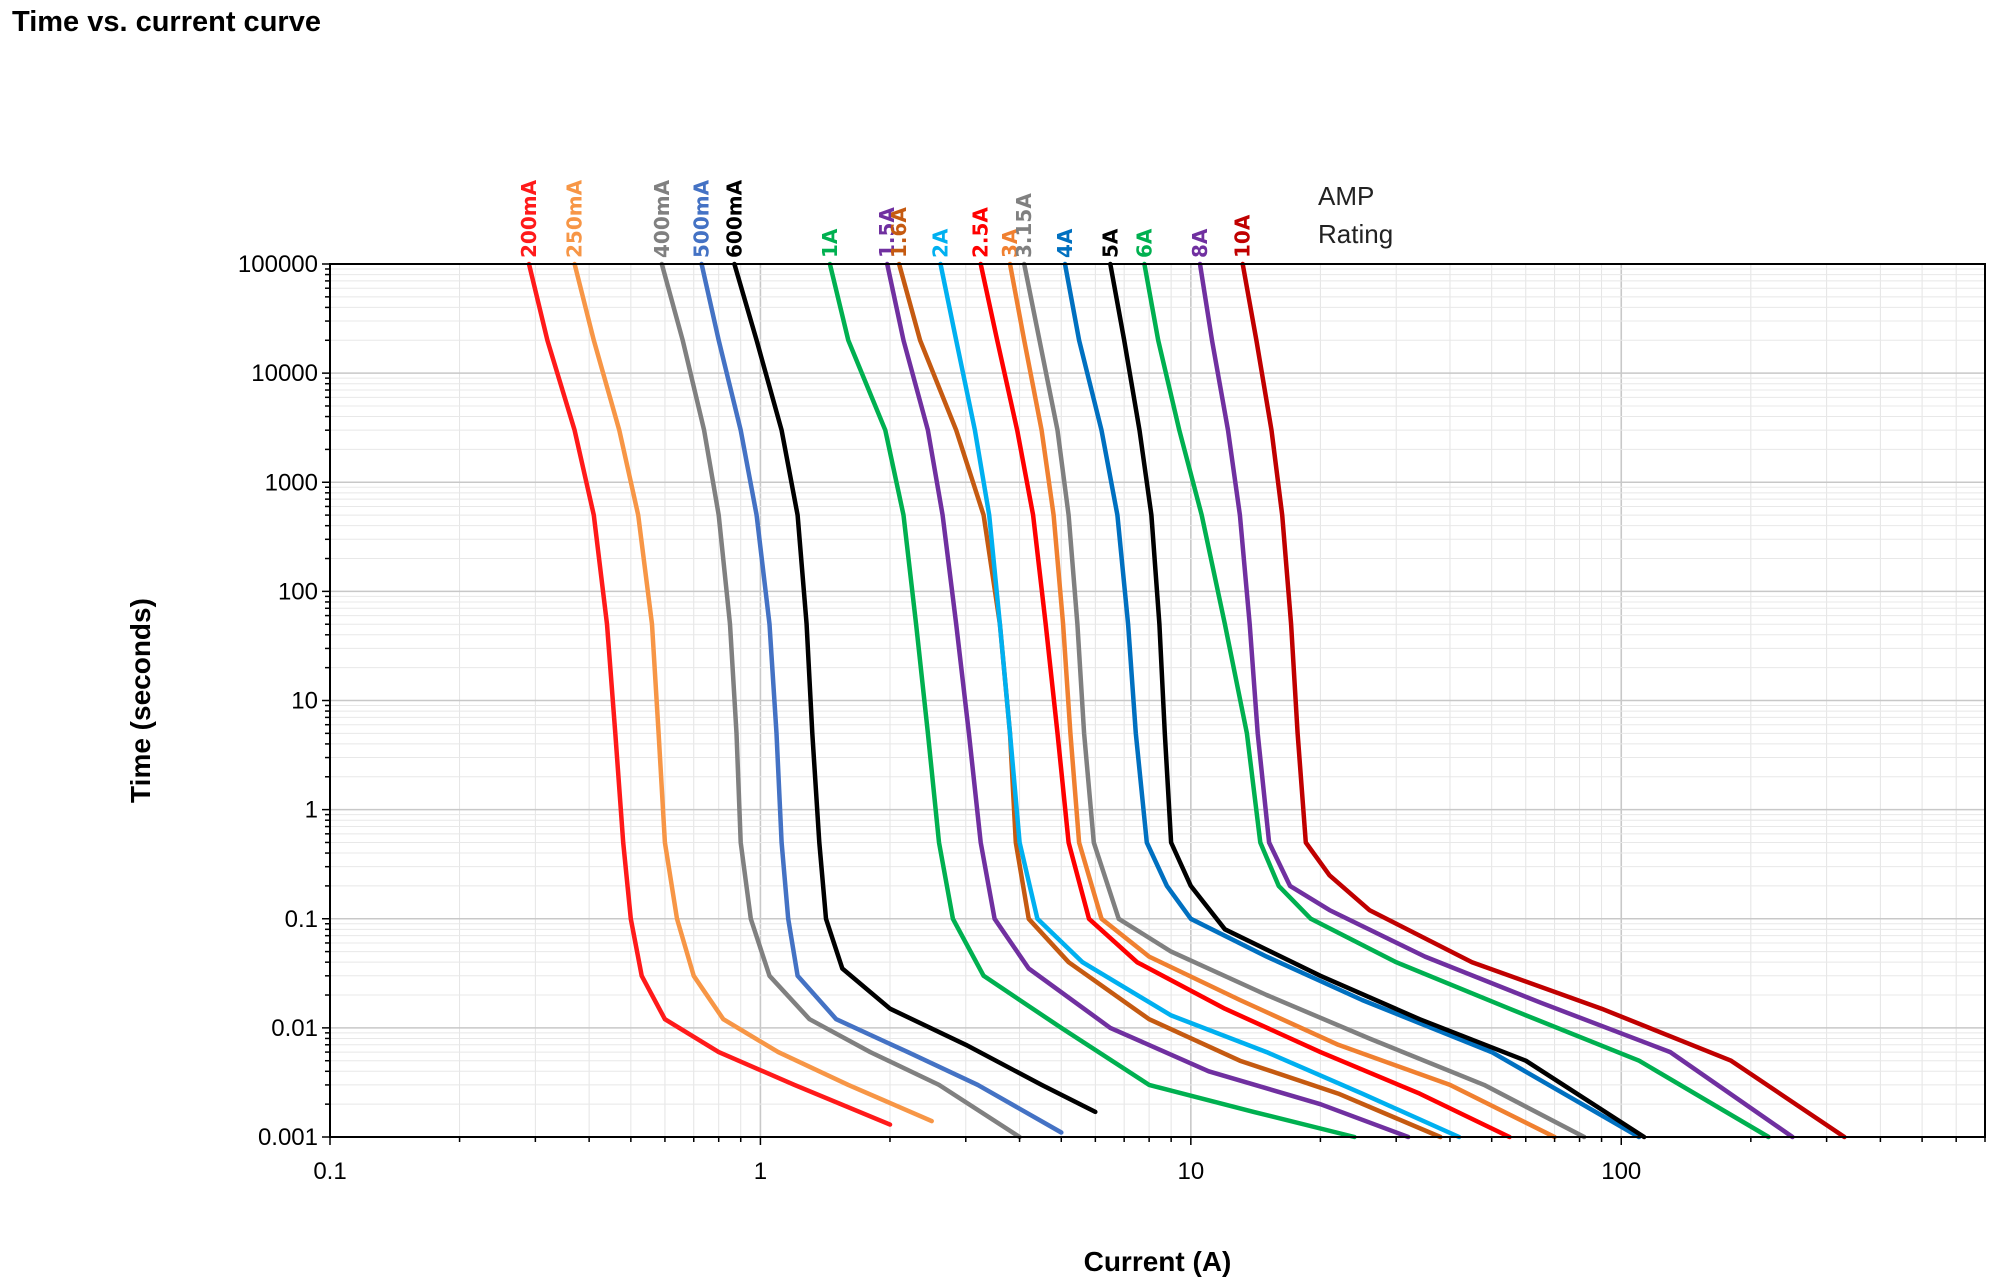  I want to click on series-label-2A: 2A, so click(940, 243).